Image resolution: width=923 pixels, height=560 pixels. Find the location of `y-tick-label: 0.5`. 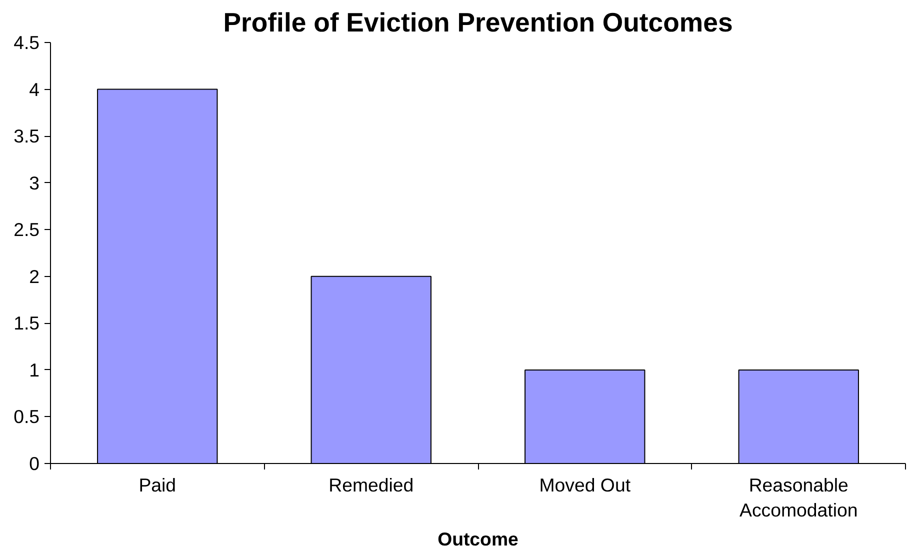

y-tick-label: 0.5 is located at coordinates (27, 417).